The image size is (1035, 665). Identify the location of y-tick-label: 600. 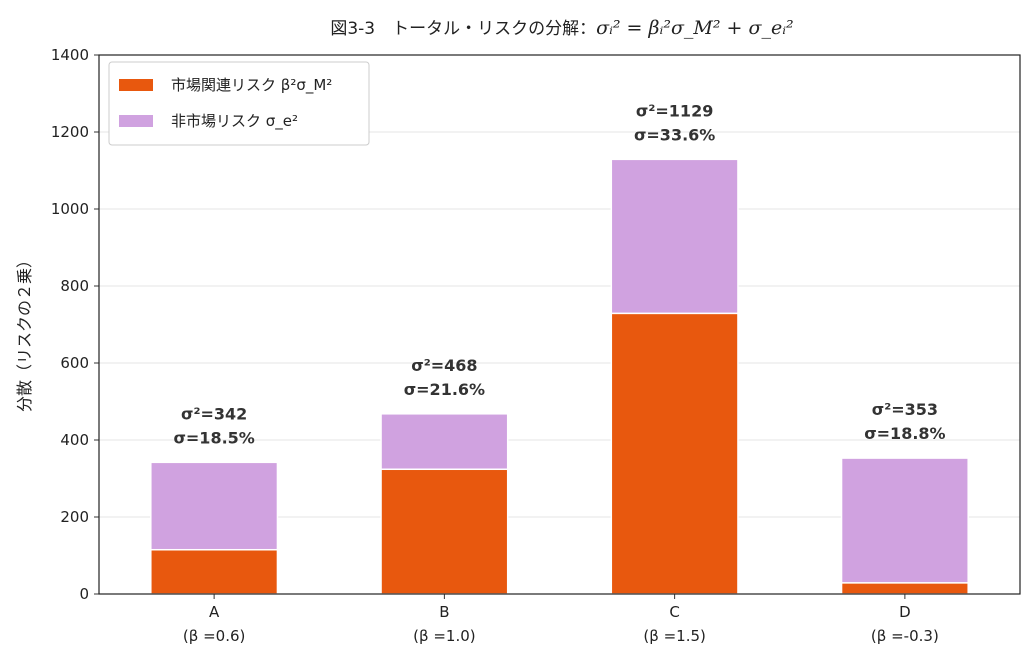
(74, 363).